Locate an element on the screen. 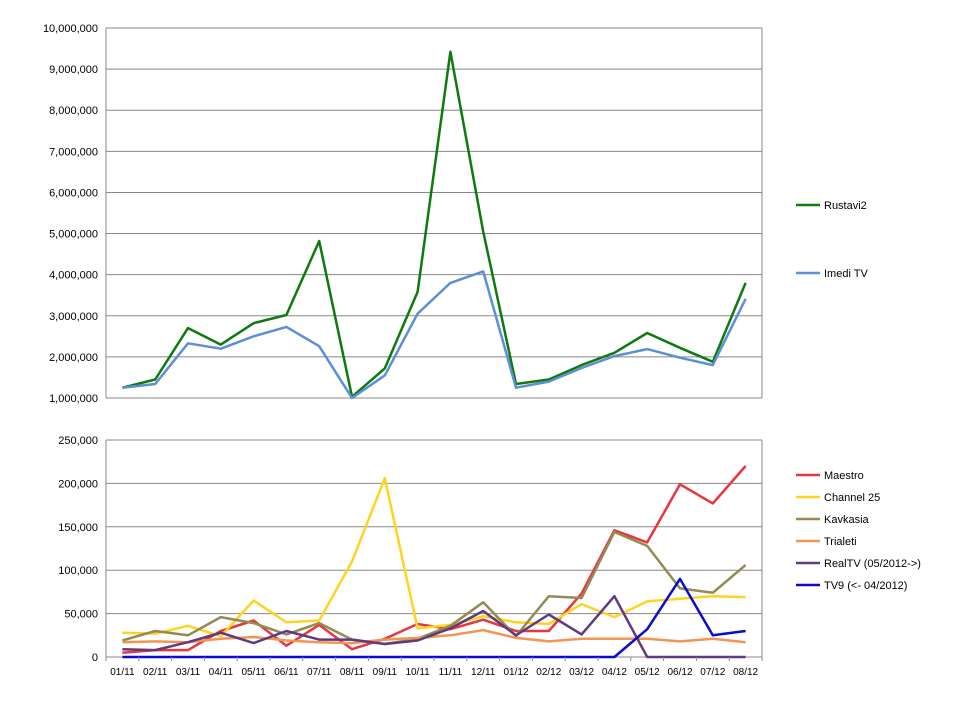  y-tick-label: 3,000,000 is located at coordinates (73, 317).